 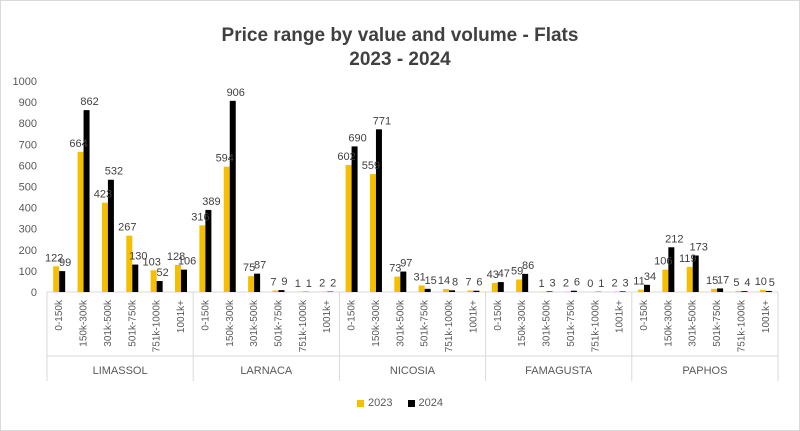 What do you see at coordinates (54, 258) in the screenshot?
I see `data-label-2023: 122` at bounding box center [54, 258].